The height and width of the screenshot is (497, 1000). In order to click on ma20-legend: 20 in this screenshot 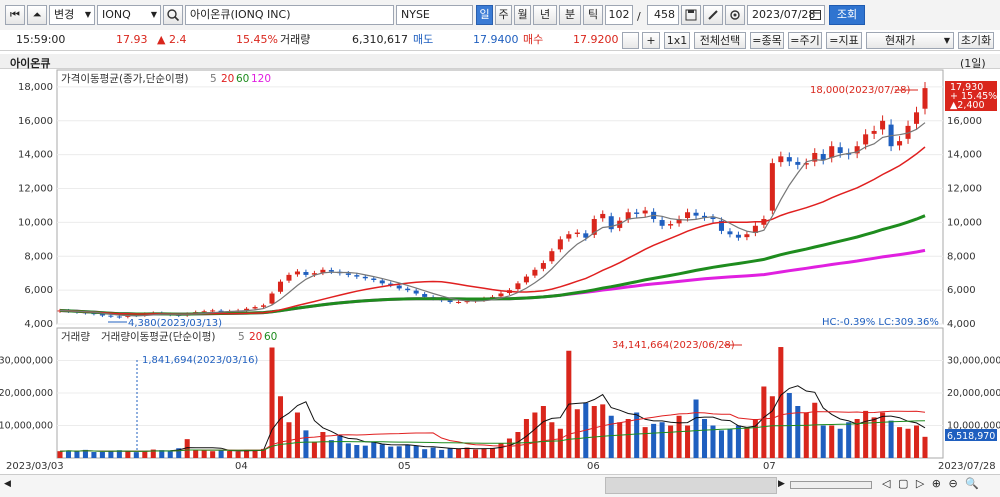, I will do `click(227, 79)`.